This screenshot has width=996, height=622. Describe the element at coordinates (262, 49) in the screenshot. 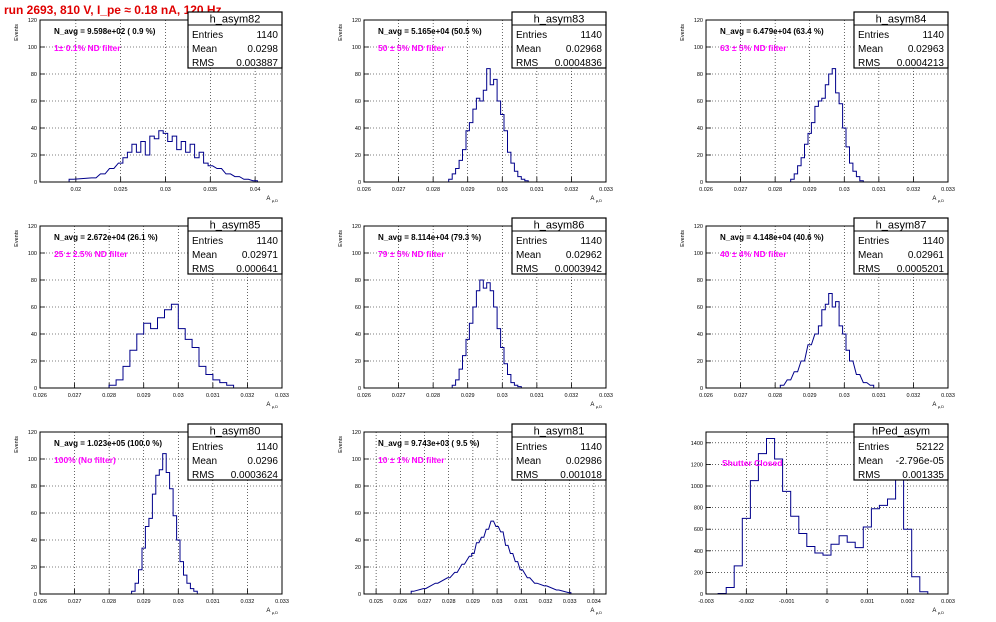

I see `stats-value: 0.0298` at that location.